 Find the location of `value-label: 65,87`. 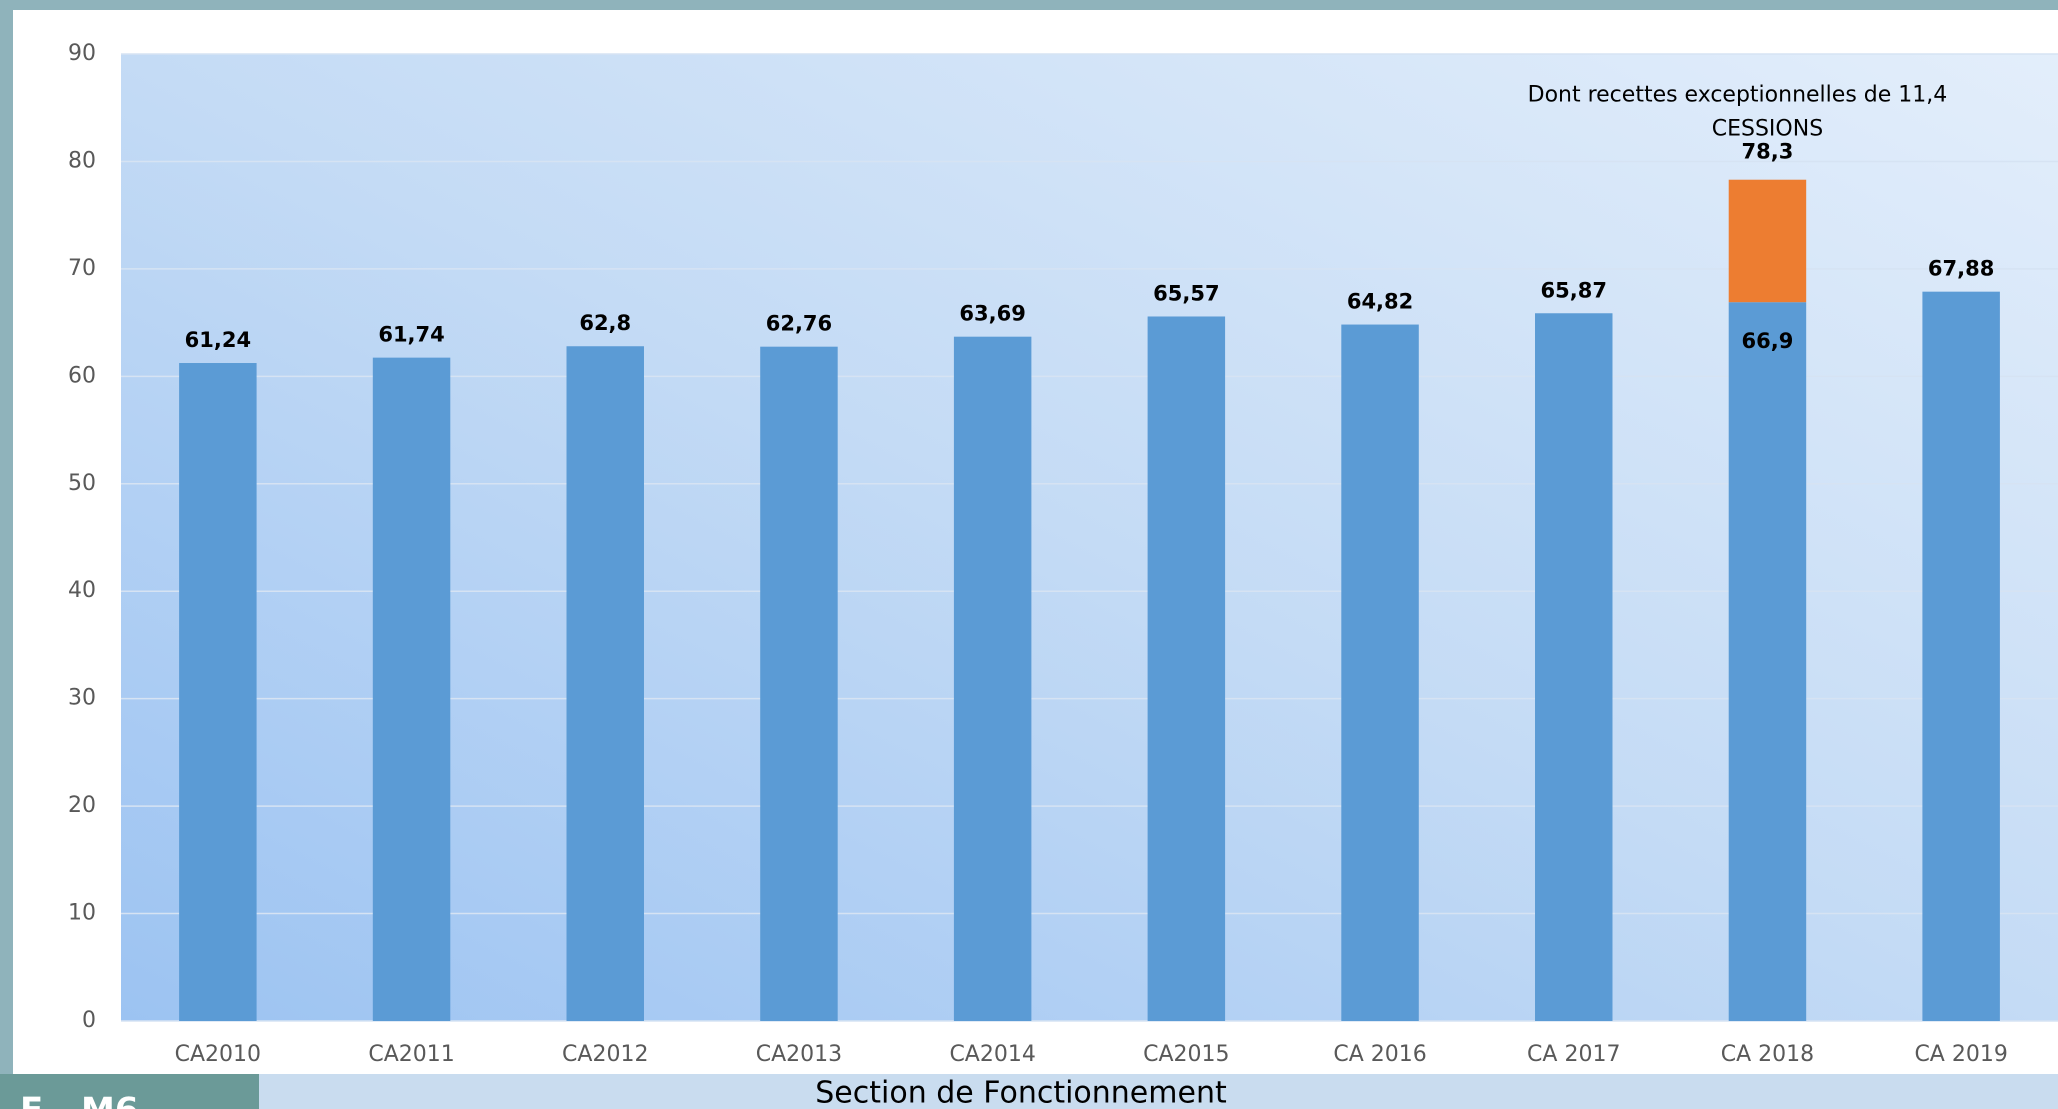

value-label: 65,87 is located at coordinates (1574, 290).